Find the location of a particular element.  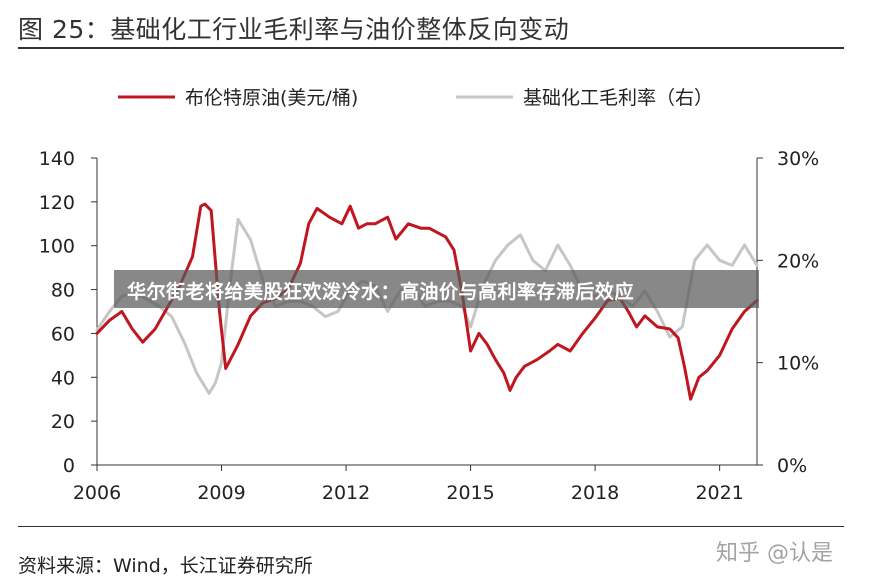

footer-divider is located at coordinates (431, 526).